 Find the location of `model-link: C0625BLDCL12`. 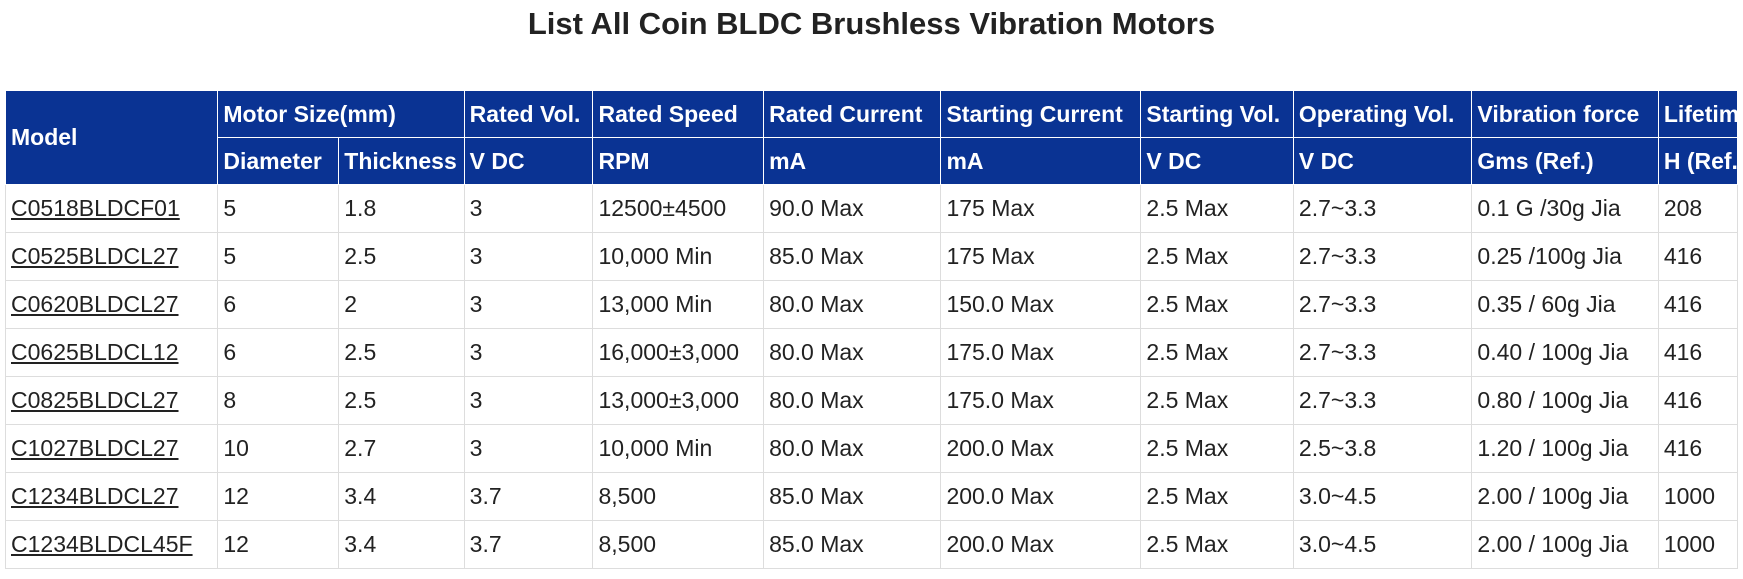

model-link: C0625BLDCL12 is located at coordinates (95, 352).